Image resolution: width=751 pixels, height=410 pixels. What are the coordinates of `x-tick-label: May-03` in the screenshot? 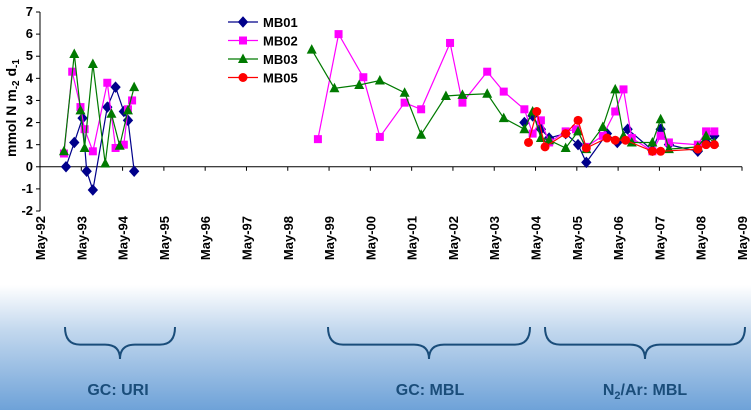 It's located at (494, 238).